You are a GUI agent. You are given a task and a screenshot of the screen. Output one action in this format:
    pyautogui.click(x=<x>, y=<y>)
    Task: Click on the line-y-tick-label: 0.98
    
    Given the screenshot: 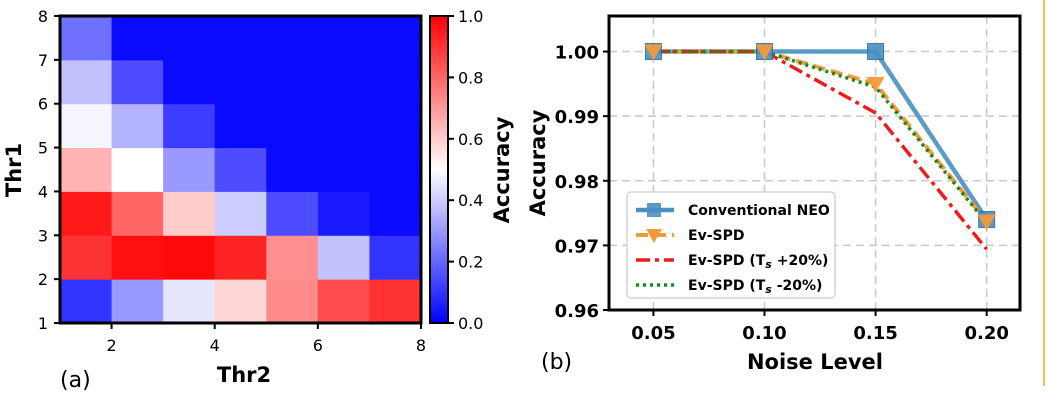 What is the action you would take?
    pyautogui.click(x=577, y=182)
    